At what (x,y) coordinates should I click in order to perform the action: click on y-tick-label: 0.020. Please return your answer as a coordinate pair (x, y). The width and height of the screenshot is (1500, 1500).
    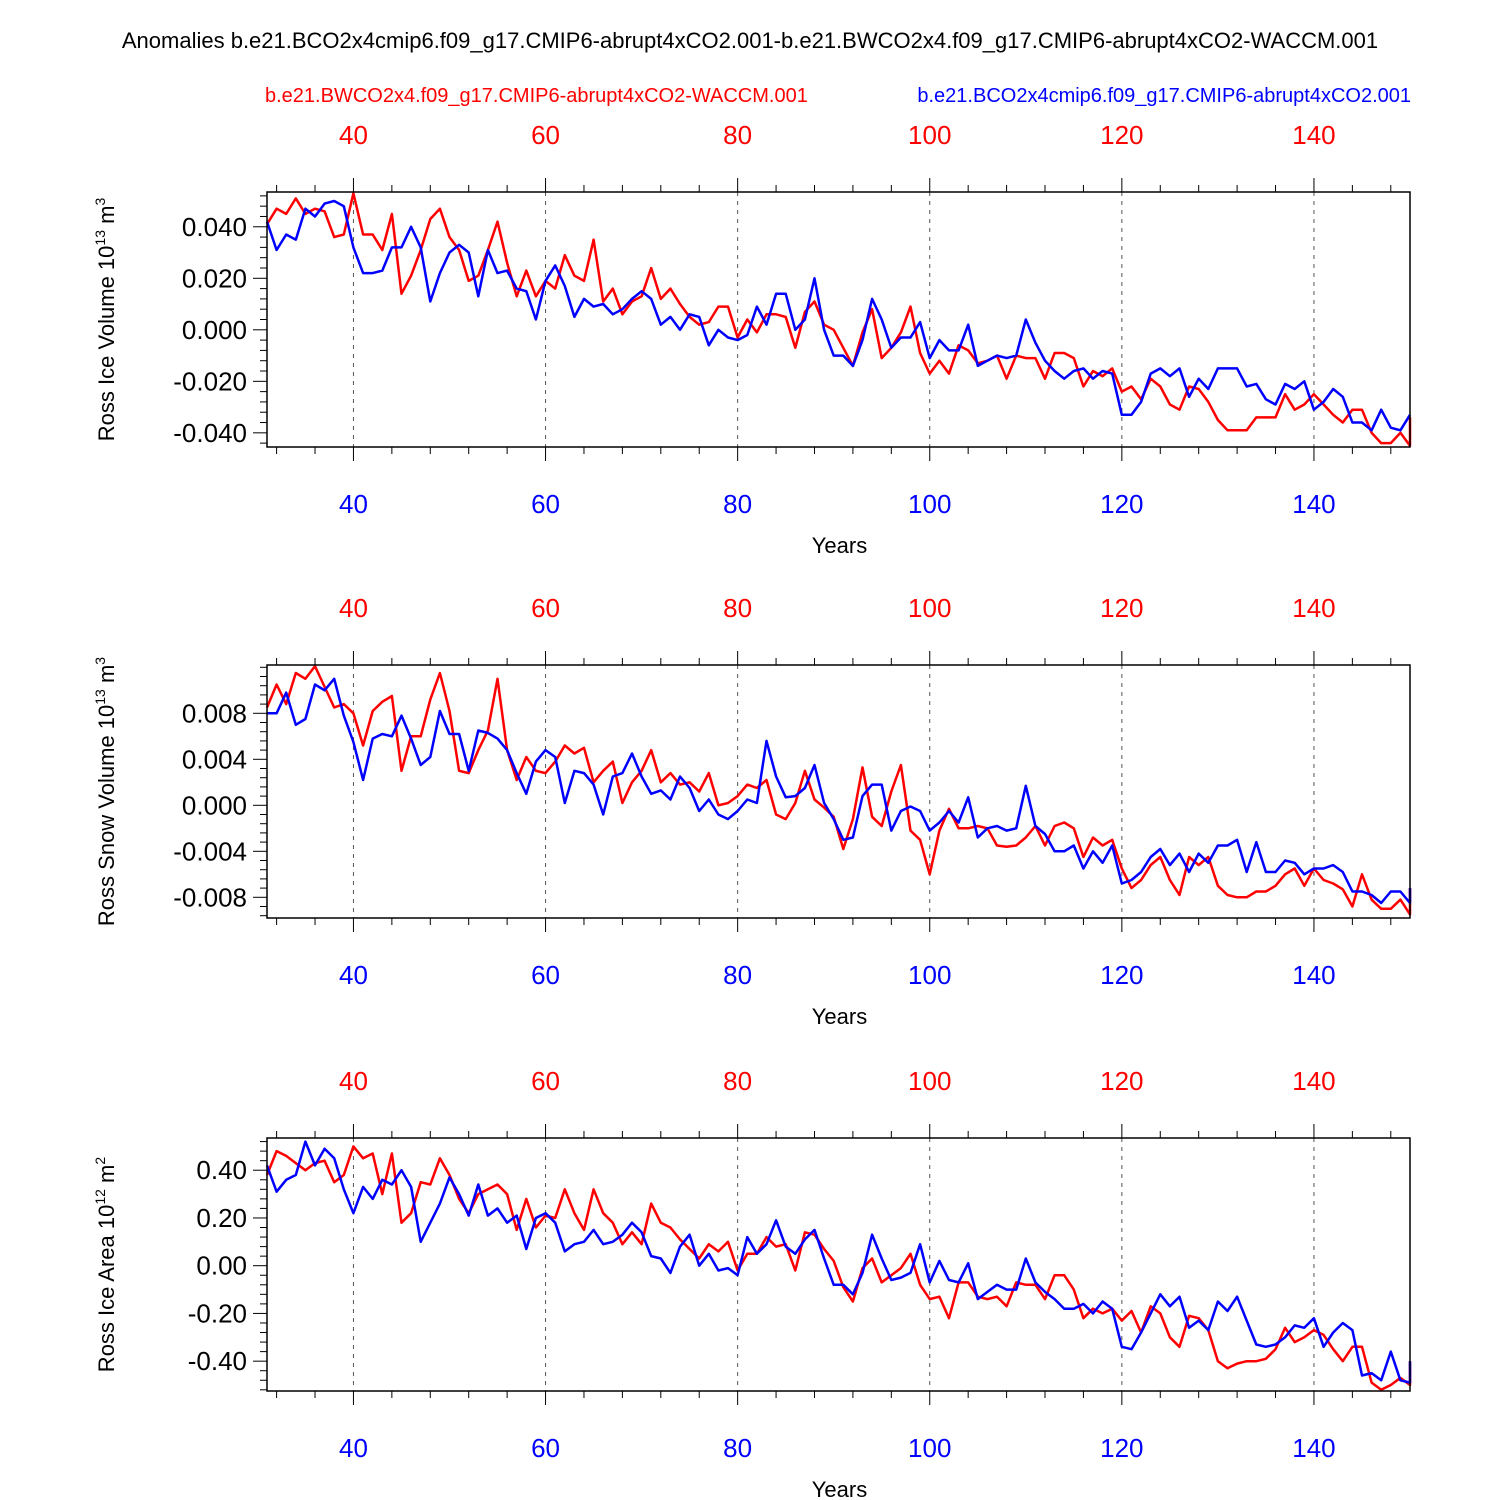
    Looking at the image, I should click on (214, 278).